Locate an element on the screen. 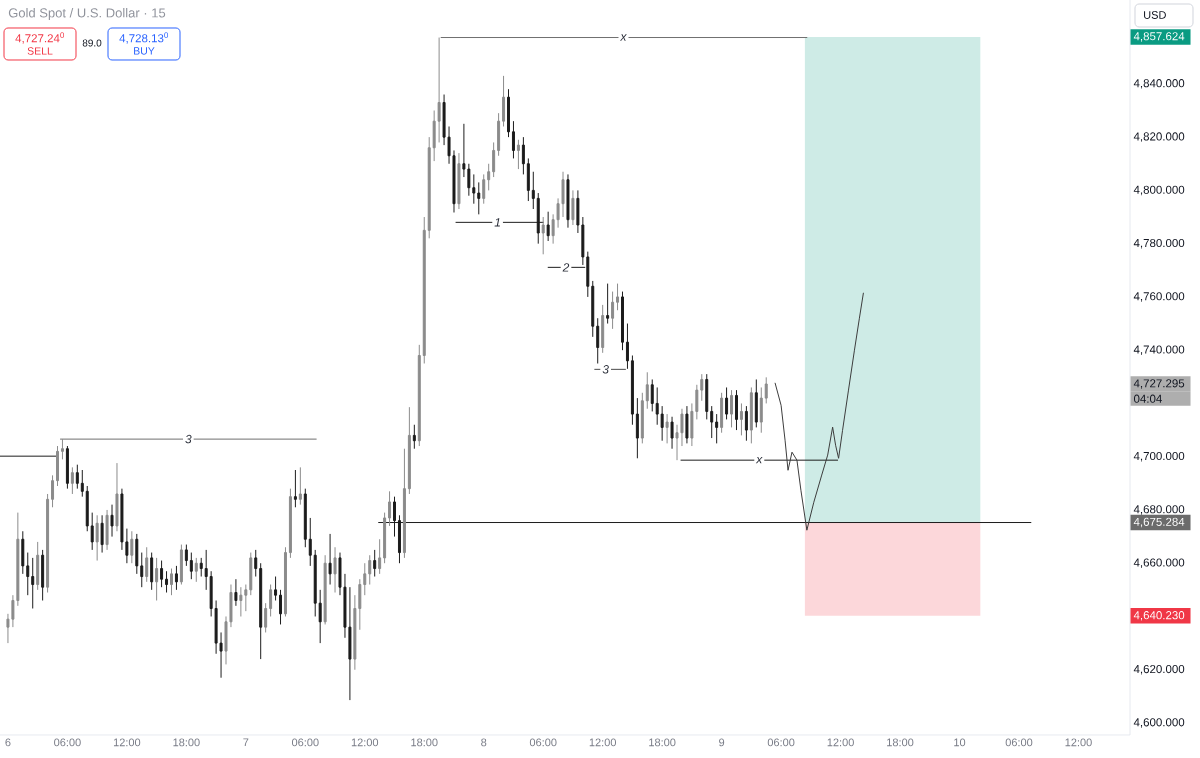 The width and height of the screenshot is (1200, 758). annotation: 4,727.24$^{0}$ is located at coordinates (40, 38).